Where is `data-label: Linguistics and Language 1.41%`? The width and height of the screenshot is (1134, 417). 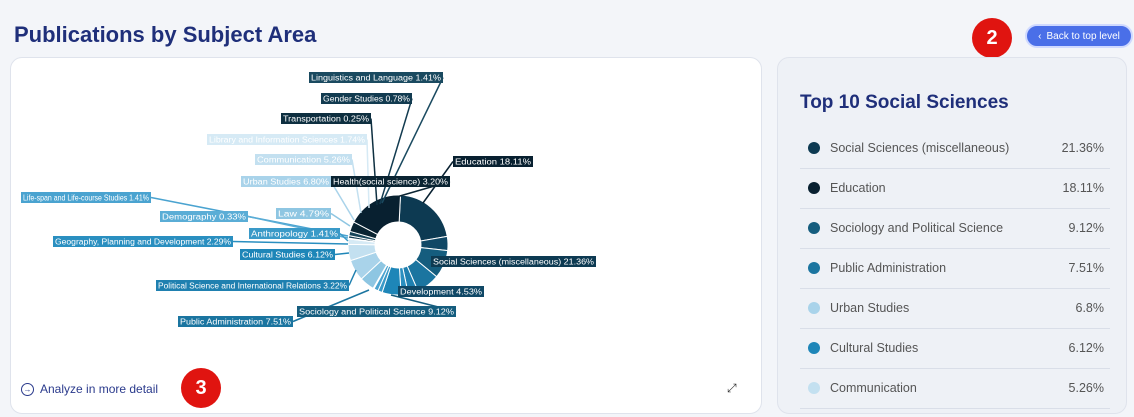
data-label: Linguistics and Language 1.41% is located at coordinates (376, 78).